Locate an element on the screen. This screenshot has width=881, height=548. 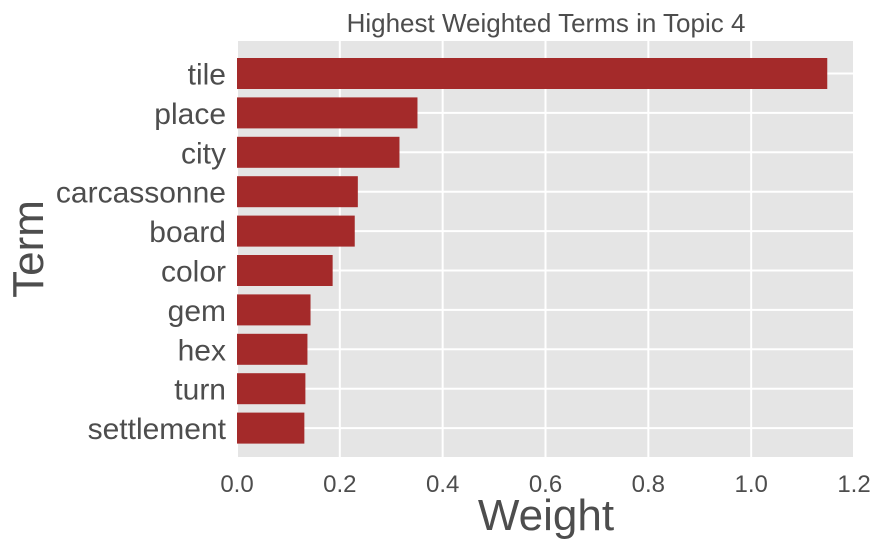
x-tick-label: 1.2 is located at coordinates (853, 484).